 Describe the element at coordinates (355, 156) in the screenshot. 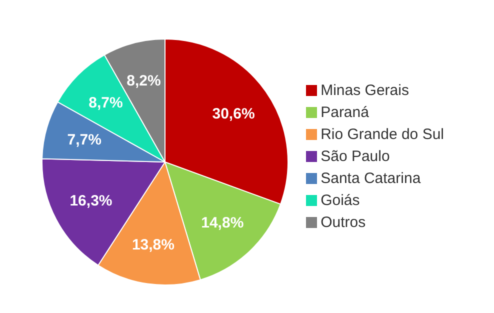

I see `legend-label: São Paulo` at that location.